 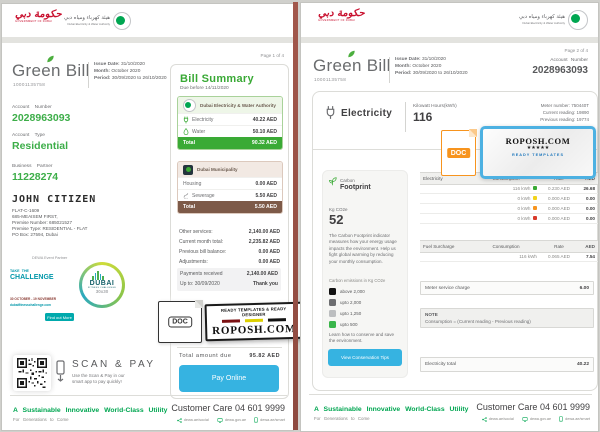 What do you see at coordinates (509, 218) in the screenshot?
I see `slab-row-4: 0 kWh 0.000 AED 0.00` at bounding box center [509, 218].